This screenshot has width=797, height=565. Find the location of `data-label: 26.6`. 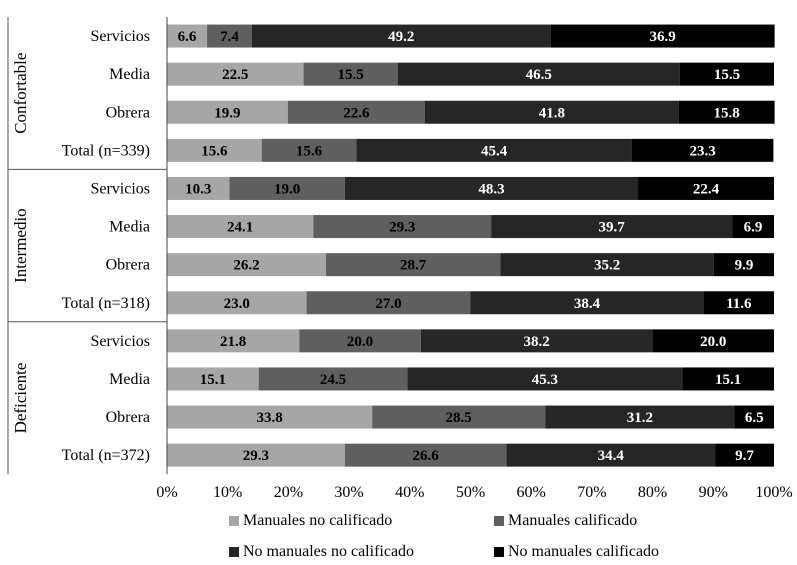

data-label: 26.6 is located at coordinates (425, 456).